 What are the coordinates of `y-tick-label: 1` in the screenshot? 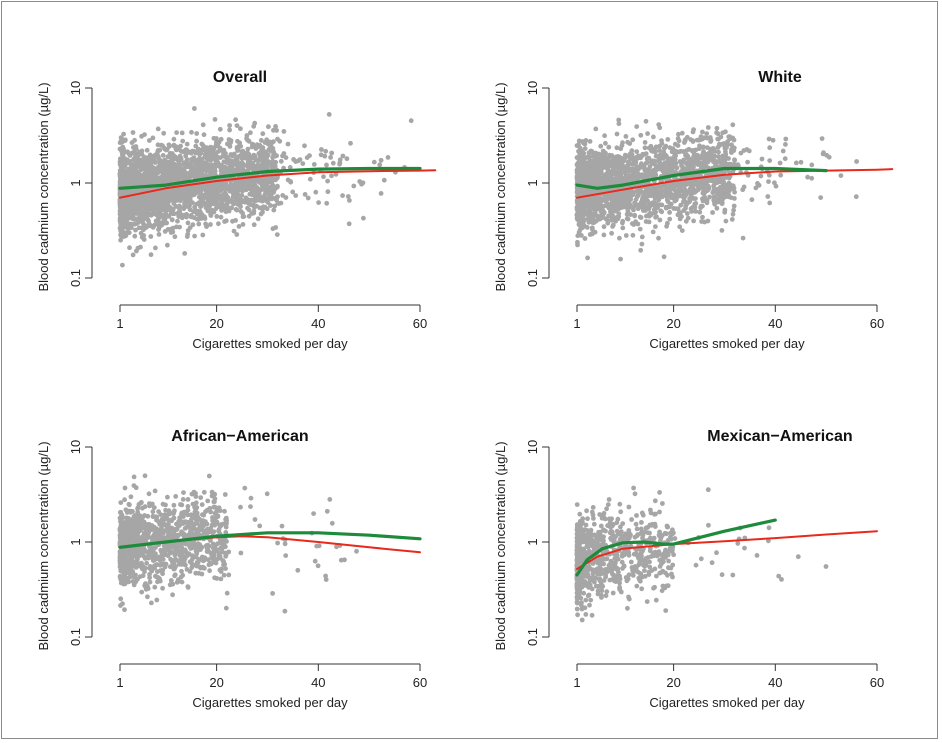 It's located at (75, 182).